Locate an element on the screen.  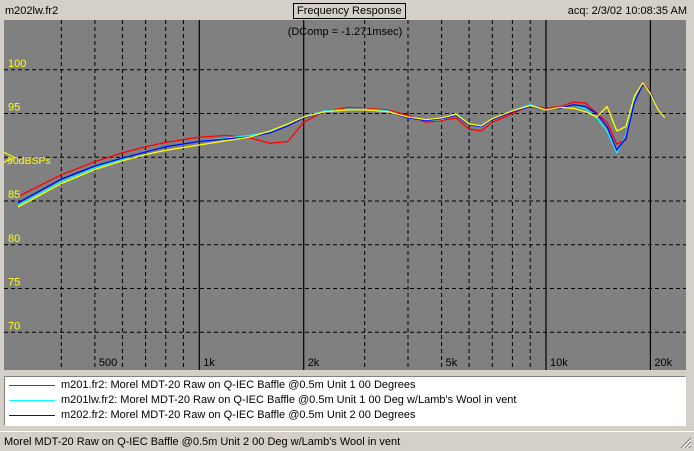
y-tick-label: 95 is located at coordinates (14, 108).